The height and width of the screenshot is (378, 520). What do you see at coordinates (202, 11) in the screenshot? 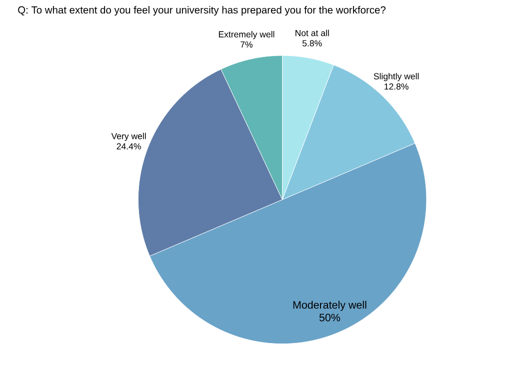
I see `chart-title: Q: To what extent do you feel your university has prepared you for the workforce?` at bounding box center [202, 11].